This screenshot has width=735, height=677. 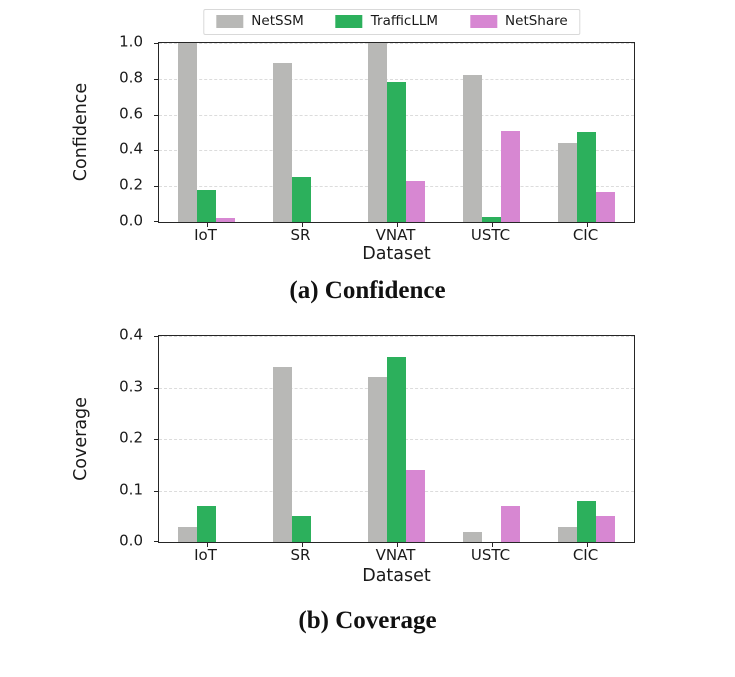 I want to click on legend-label-trafficllm: TrafficLLM, so click(x=404, y=21).